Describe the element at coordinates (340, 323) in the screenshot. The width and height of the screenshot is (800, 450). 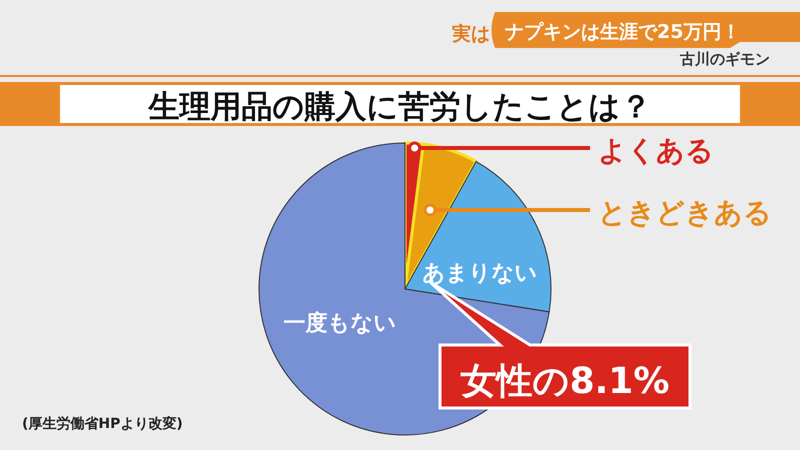
I see `label: 一度もない` at that location.